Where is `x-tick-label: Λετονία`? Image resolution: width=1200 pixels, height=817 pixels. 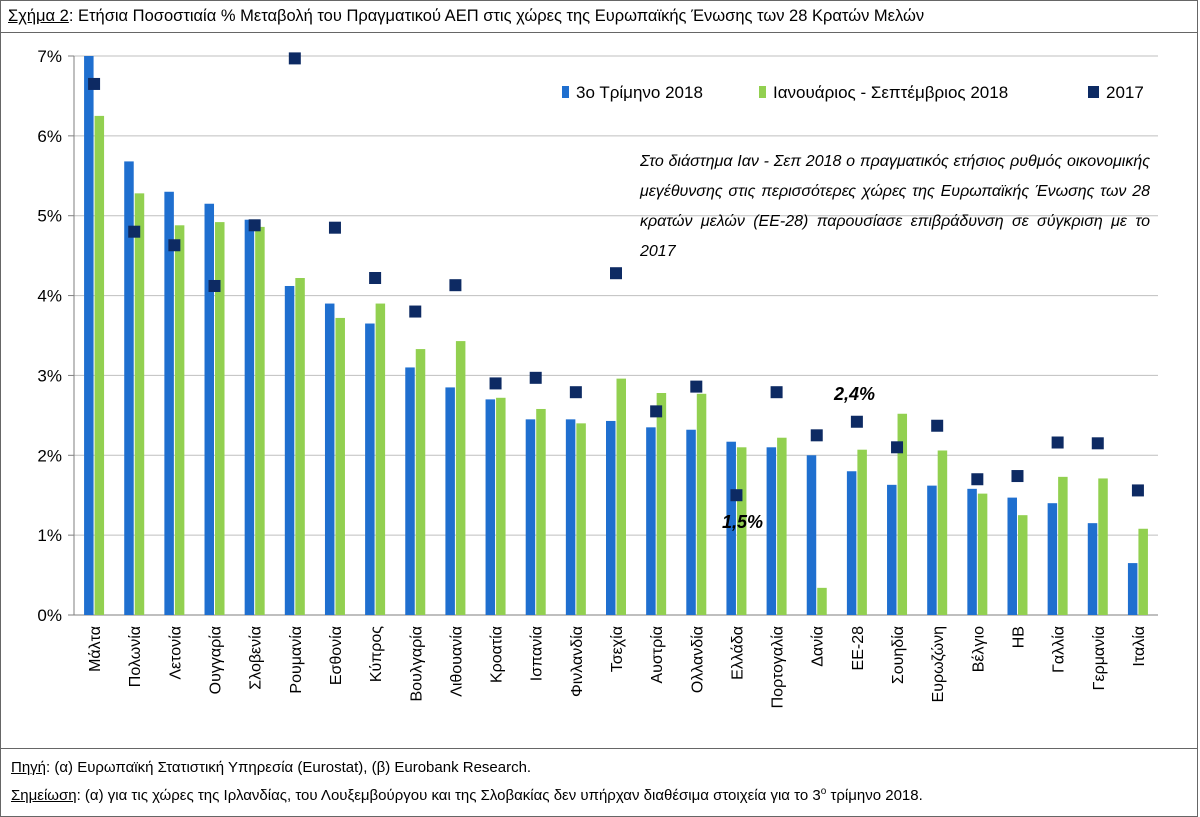 x-tick-label: Λετονία is located at coordinates (175, 653).